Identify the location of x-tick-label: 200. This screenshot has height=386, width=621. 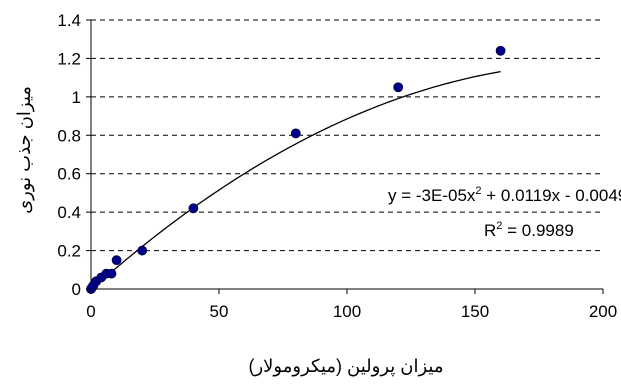
(603, 311).